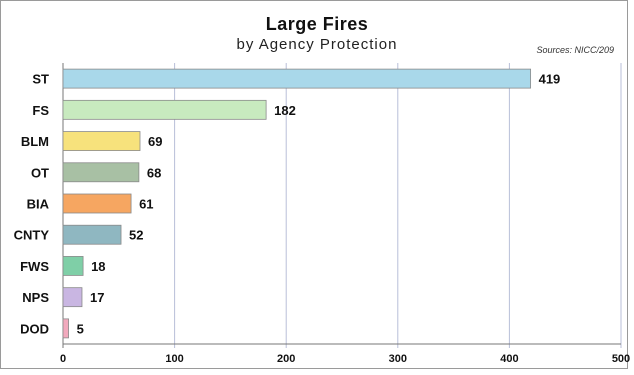 Image resolution: width=634 pixels, height=375 pixels. What do you see at coordinates (97, 203) in the screenshot?
I see `bar-bia` at bounding box center [97, 203].